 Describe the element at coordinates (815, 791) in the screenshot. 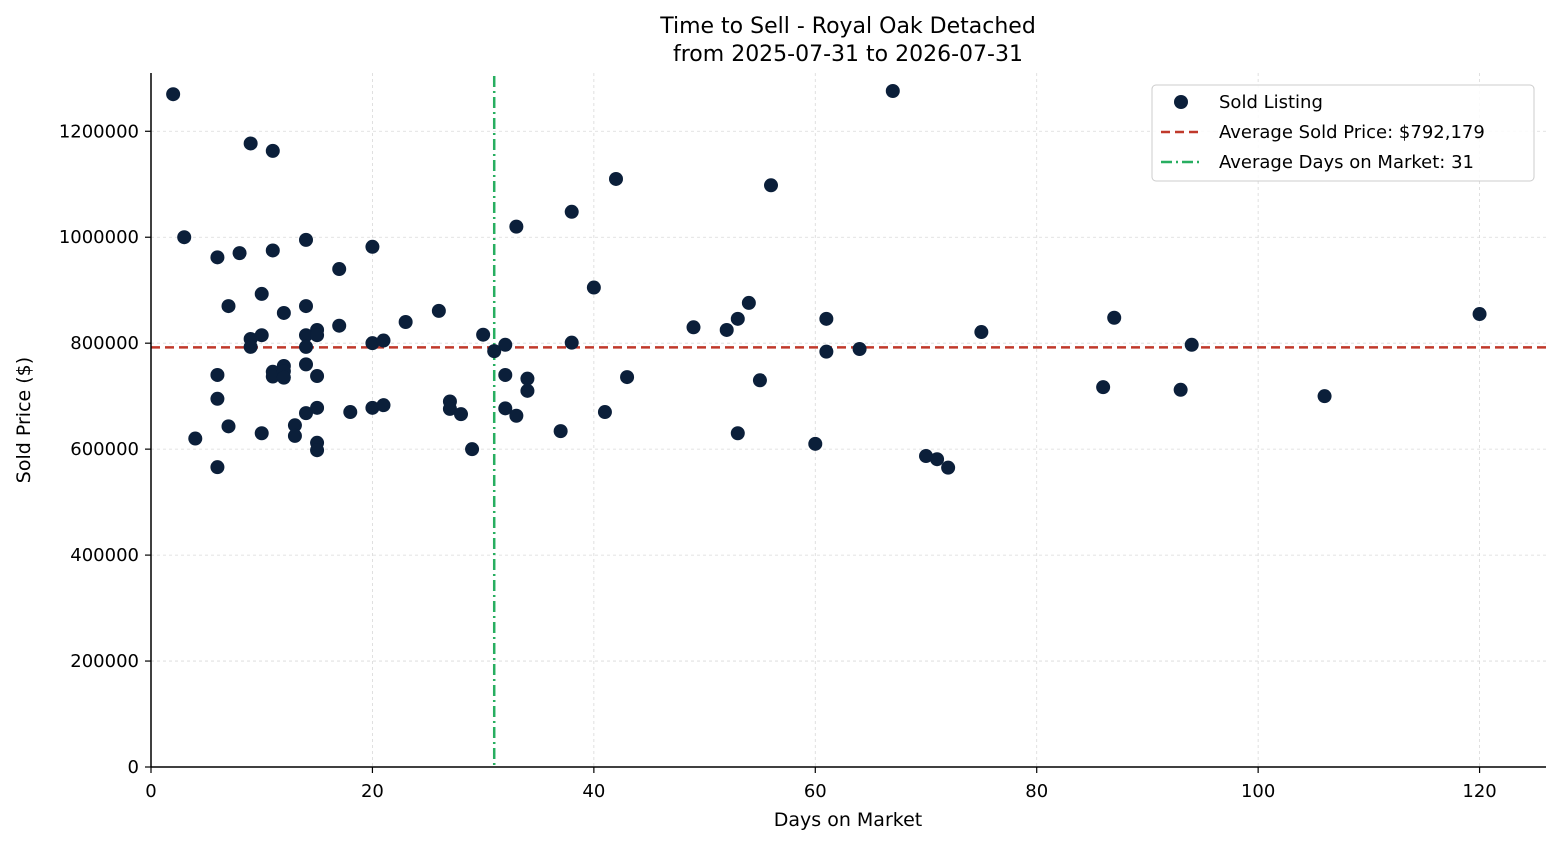

I see `x-tick-label: 60` at that location.